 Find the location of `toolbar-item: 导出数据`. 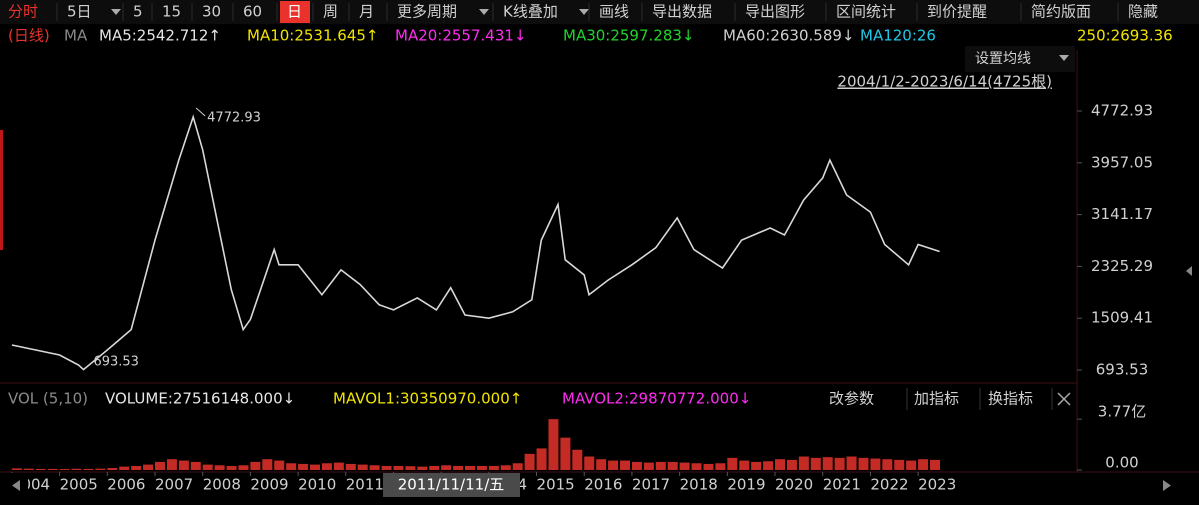

toolbar-item: 导出数据 is located at coordinates (682, 12).